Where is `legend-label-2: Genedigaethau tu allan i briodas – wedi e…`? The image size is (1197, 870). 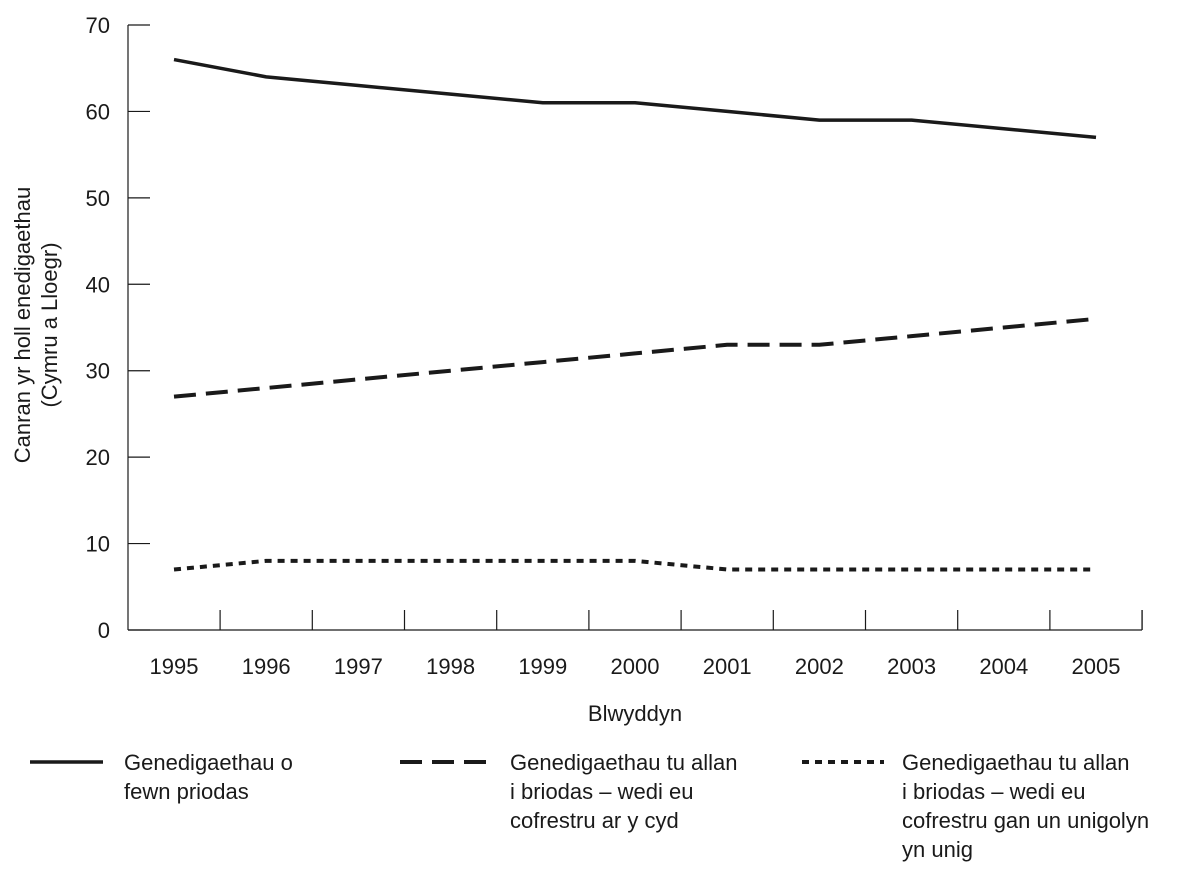
legend-label-2: Genedigaethau tu allan i briodas – wedi e… is located at coordinates (624, 791).